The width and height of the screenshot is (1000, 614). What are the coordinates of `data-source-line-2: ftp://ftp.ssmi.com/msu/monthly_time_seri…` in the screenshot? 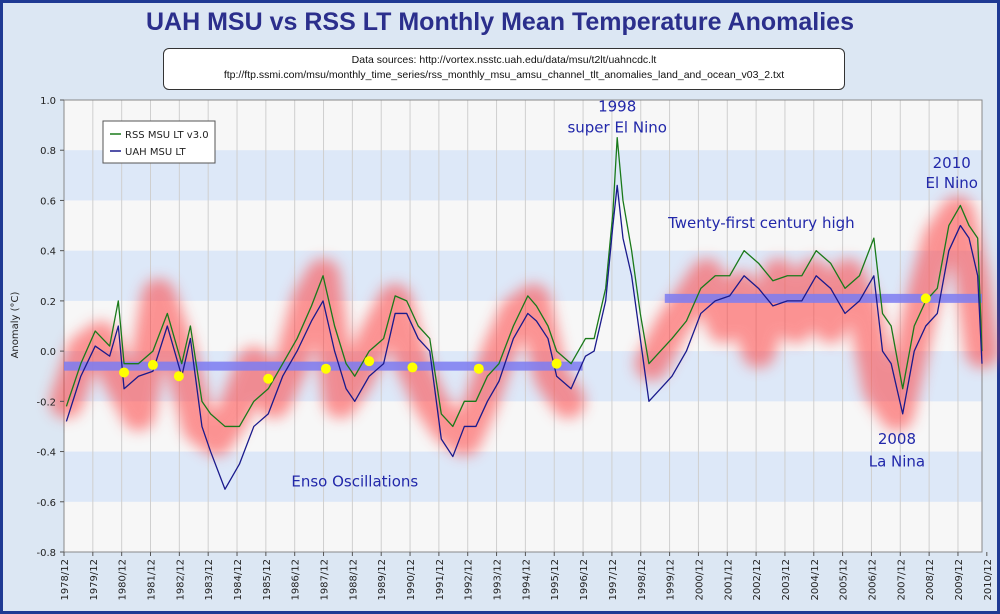 It's located at (504, 75).